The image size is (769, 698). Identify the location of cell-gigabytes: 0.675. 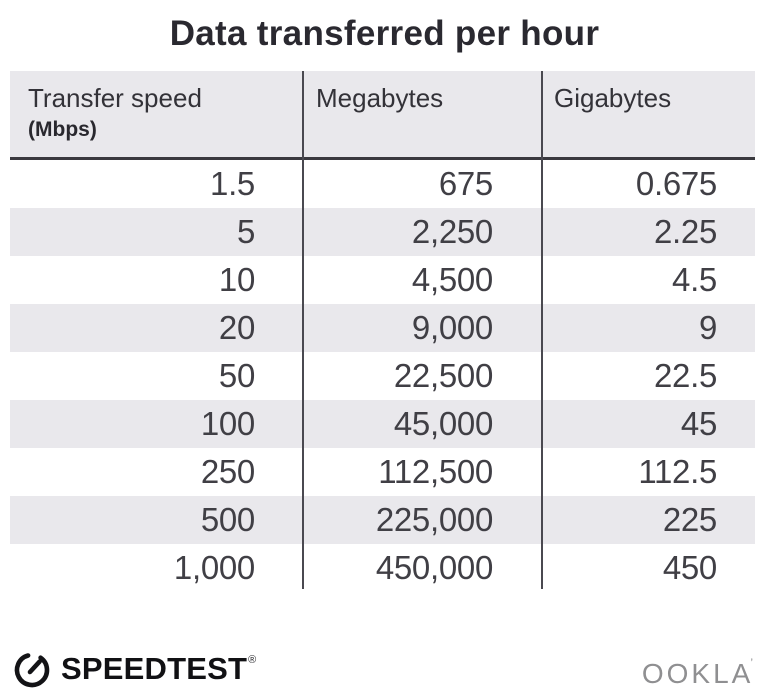
(676, 183).